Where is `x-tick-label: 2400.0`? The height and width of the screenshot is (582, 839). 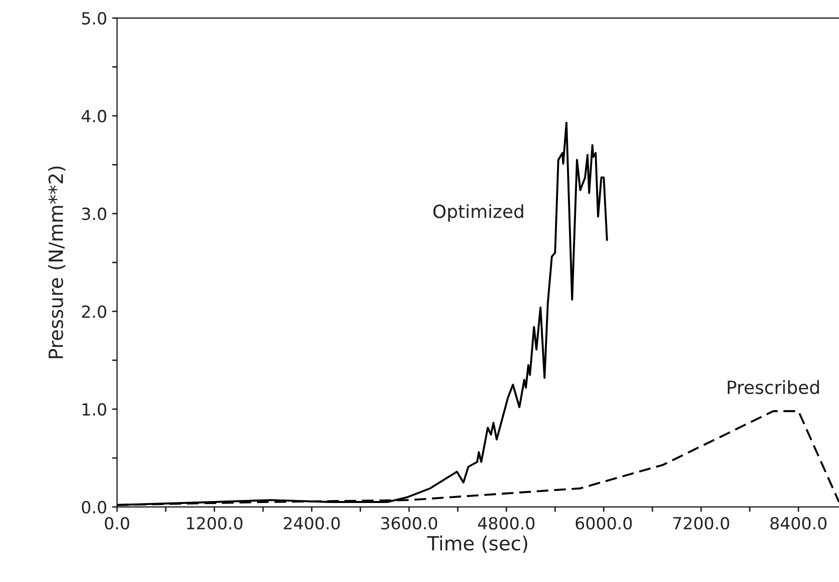
x-tick-label: 2400.0 is located at coordinates (312, 523).